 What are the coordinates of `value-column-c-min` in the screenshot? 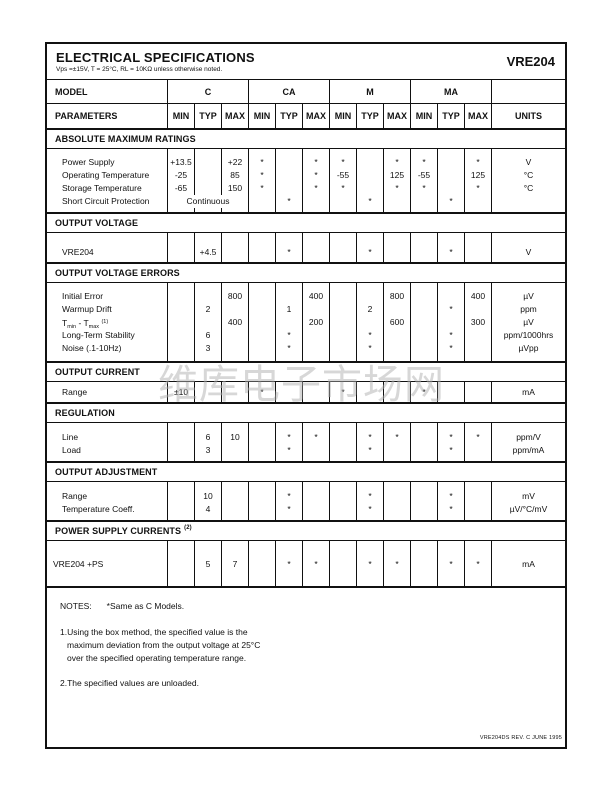 It's located at (181, 563).